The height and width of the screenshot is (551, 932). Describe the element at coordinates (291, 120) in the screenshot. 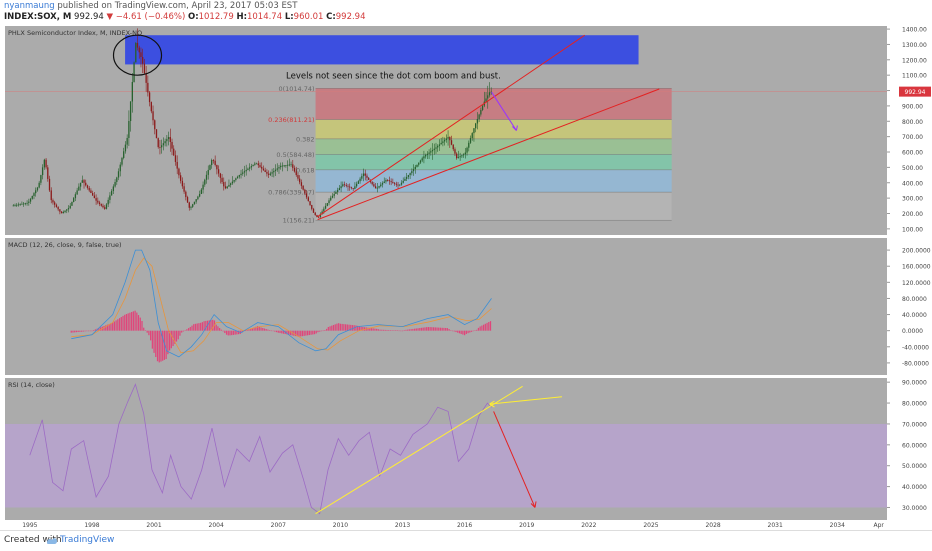

I see `fib-level-label: 0.236(811.21)` at that location.